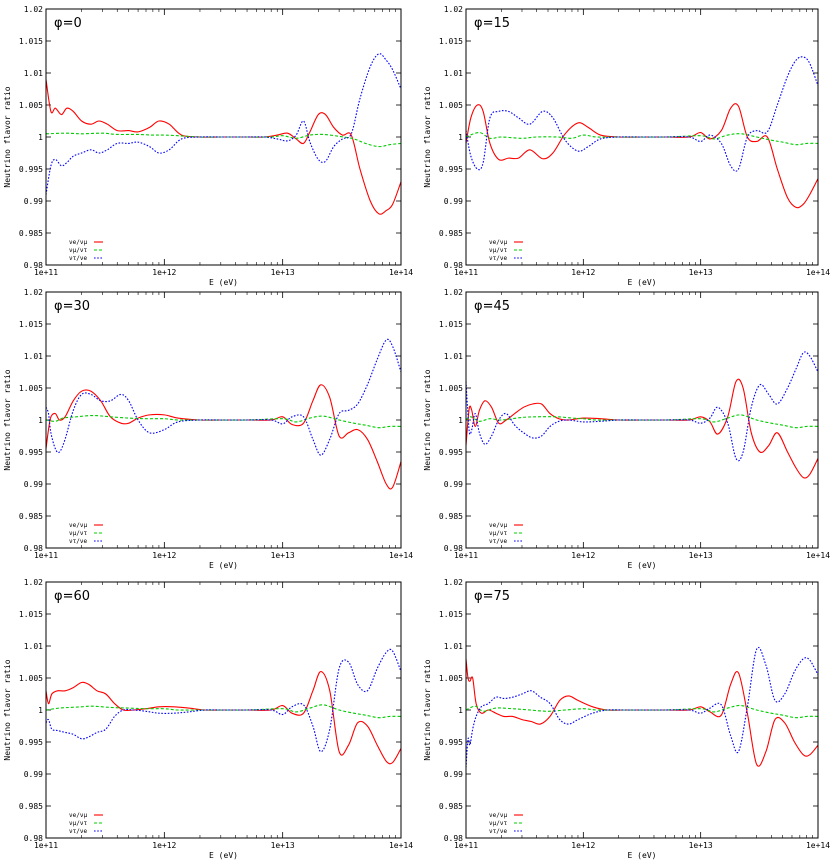 Image resolution: width=830 pixels, height=865 pixels. What do you see at coordinates (72, 596) in the screenshot?
I see `panel-title: φ=60` at bounding box center [72, 596].